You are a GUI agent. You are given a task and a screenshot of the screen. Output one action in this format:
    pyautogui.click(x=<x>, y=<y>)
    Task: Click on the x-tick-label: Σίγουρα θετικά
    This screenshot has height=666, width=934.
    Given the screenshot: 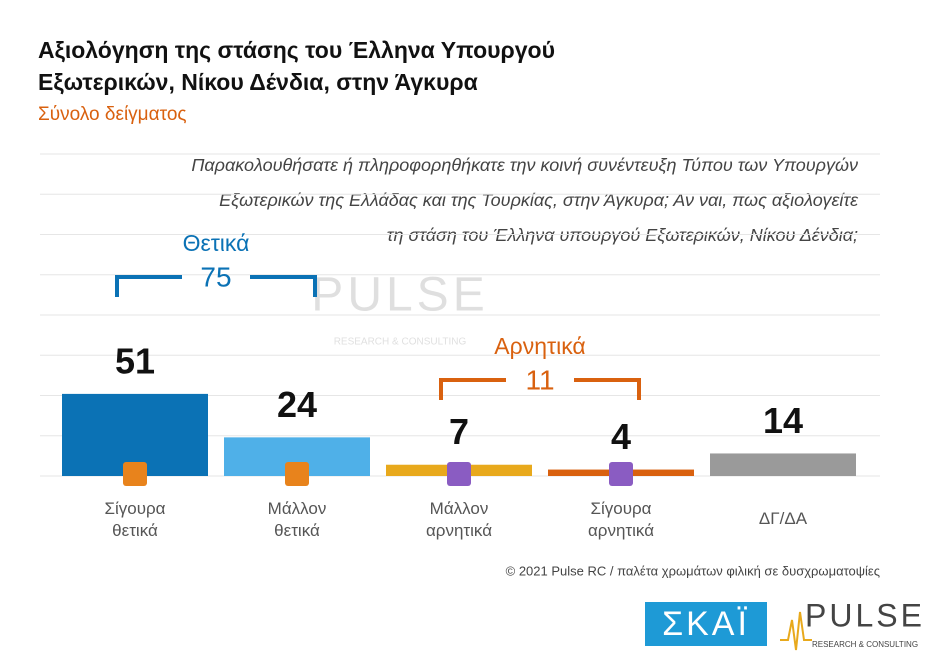 What is the action you would take?
    pyautogui.click(x=135, y=519)
    